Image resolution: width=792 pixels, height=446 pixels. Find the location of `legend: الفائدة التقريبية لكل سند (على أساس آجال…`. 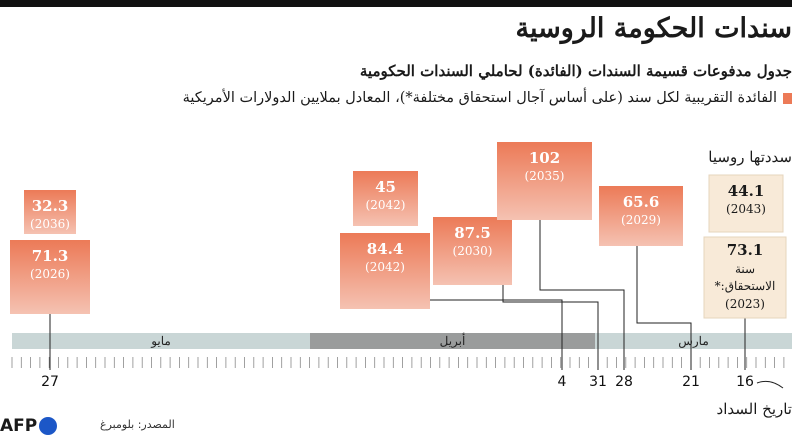

legend: الفائدة التقريبية لكل سند (على أساس آجال… is located at coordinates (487, 98).